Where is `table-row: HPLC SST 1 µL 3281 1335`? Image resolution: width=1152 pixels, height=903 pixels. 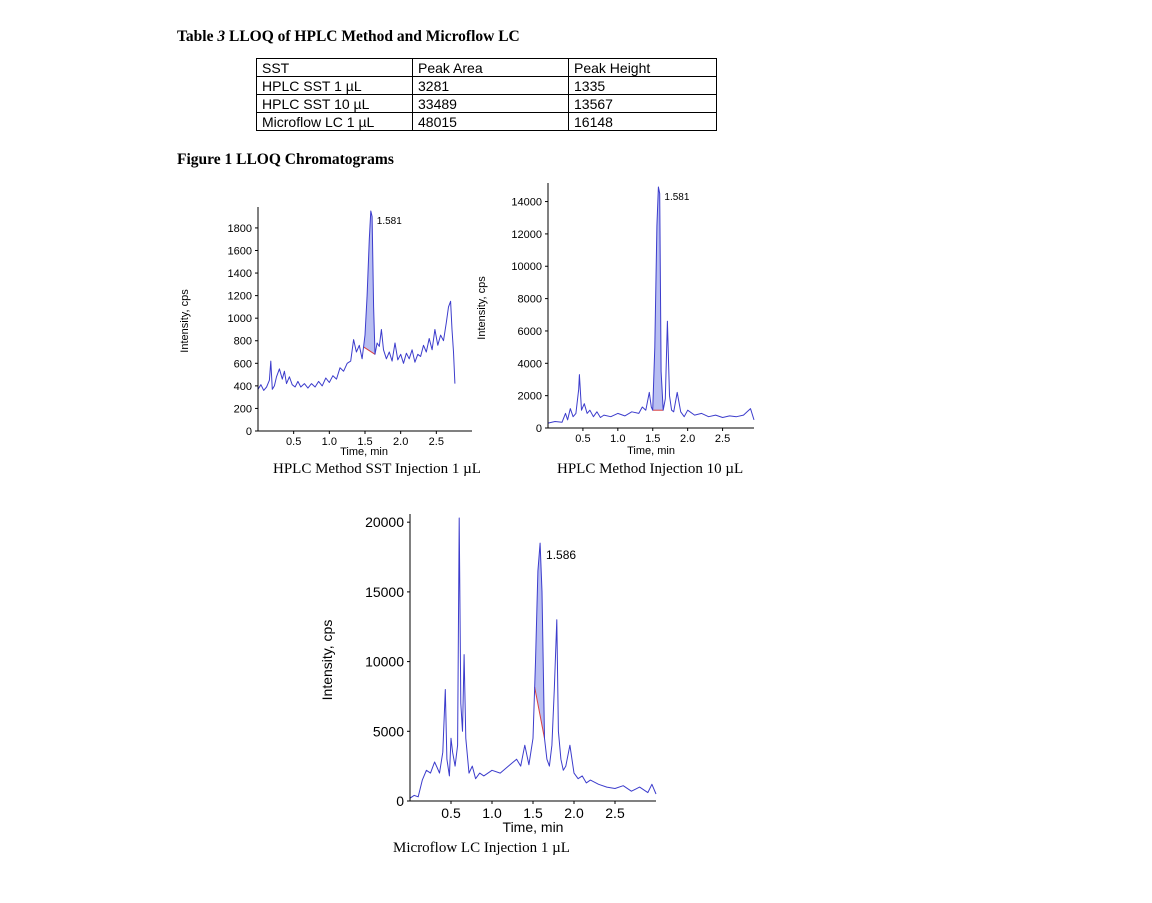 table-row: HPLC SST 1 µL 3281 1335 is located at coordinates (486, 85).